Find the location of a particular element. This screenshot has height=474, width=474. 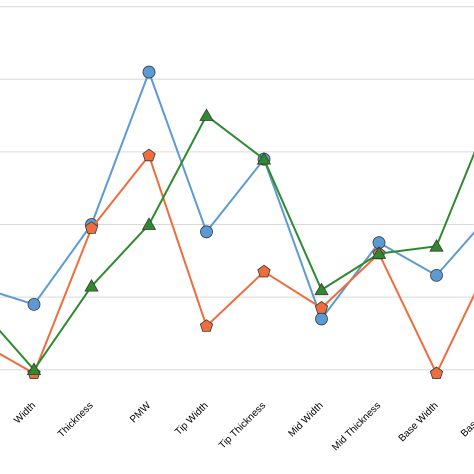

x-tick-label: Base Thic is located at coordinates (466, 419).